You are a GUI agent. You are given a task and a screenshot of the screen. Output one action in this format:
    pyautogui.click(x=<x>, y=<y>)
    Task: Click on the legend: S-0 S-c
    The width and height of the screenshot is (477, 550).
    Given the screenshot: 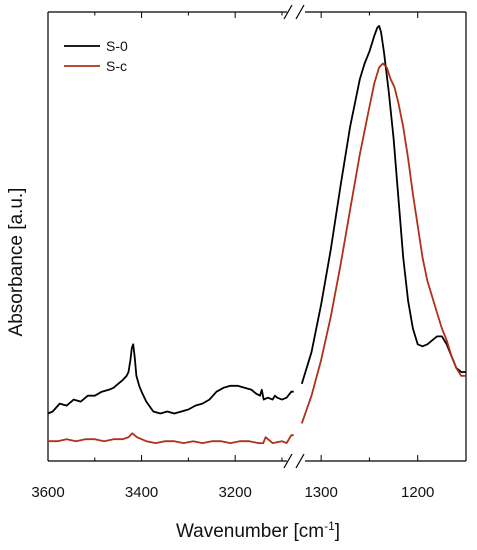 What is the action you would take?
    pyautogui.click(x=96, y=56)
    